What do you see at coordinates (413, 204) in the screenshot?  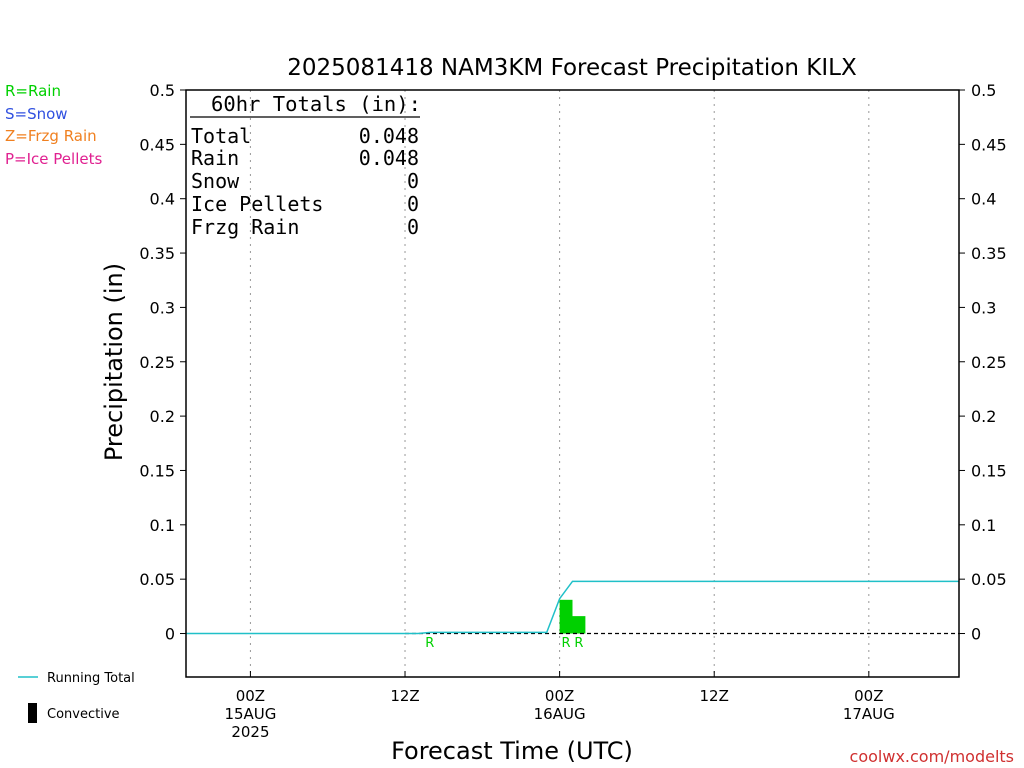 I see `totals-ice-pellets-value: 0` at bounding box center [413, 204].